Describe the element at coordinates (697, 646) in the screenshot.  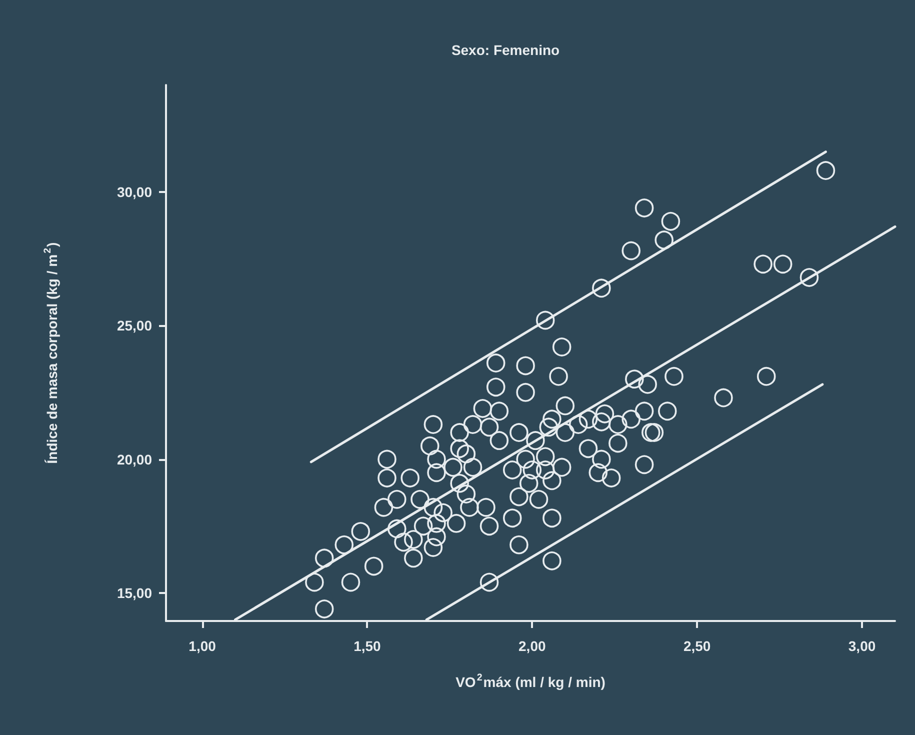
I see `x-tick-label: 2,50` at that location.